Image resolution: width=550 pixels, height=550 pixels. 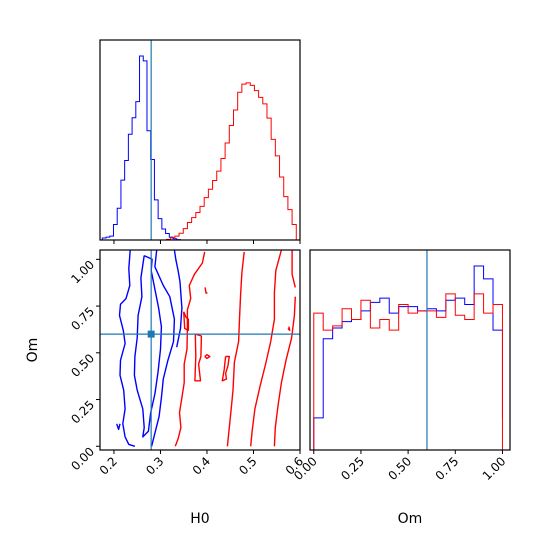 What do you see at coordinates (82, 318) in the screenshot?
I see `contour-ytick-label-4: 0.75` at bounding box center [82, 318].